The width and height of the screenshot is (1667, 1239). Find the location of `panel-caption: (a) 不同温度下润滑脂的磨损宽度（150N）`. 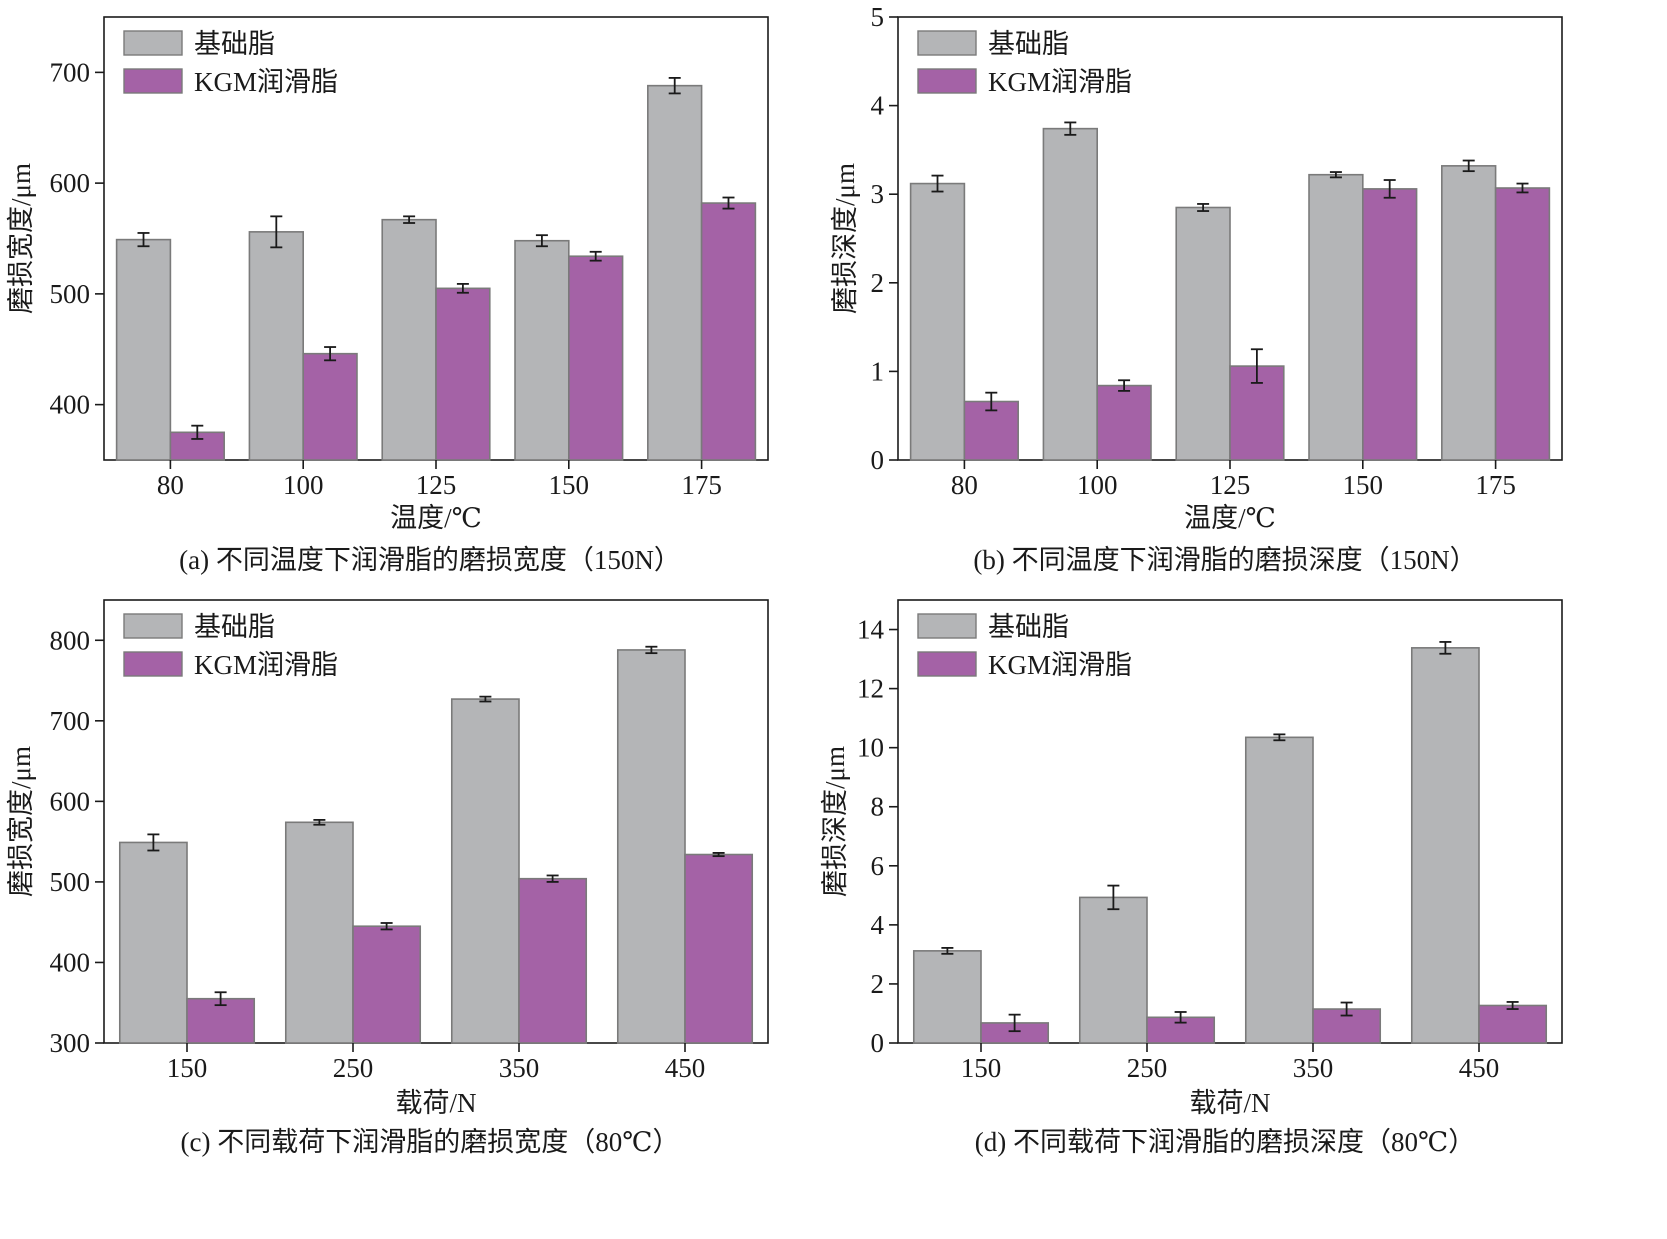

panel-caption: (a) 不同温度下润滑脂的磨损宽度（150N） is located at coordinates (430, 560).